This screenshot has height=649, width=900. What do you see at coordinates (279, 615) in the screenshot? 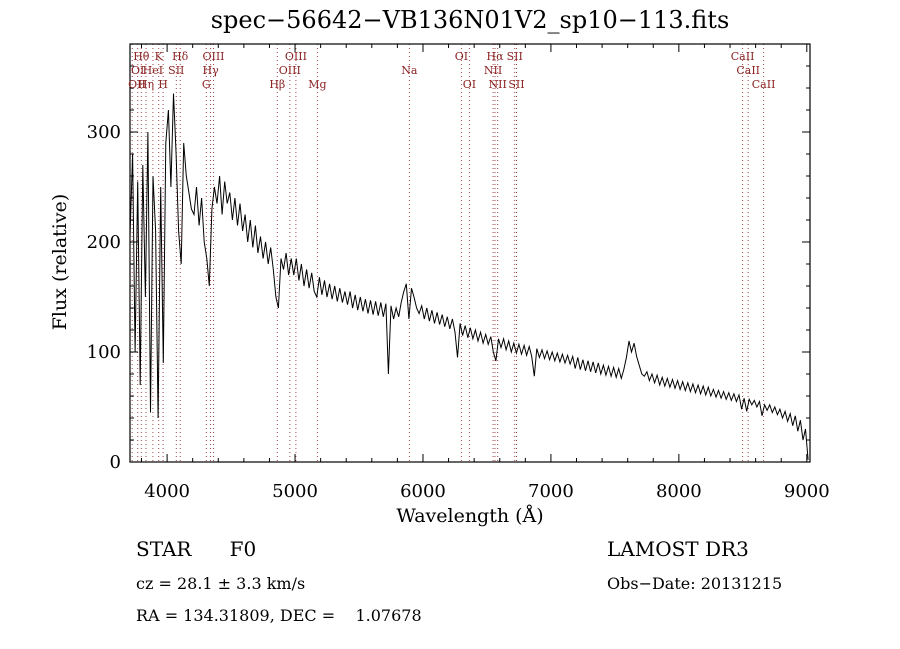
I see `ra-dec-label: RA = 134.31809, DEC = 1.07678` at bounding box center [279, 615].